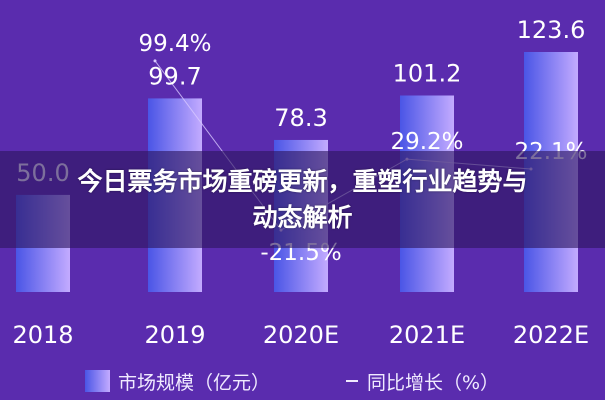 The image size is (605, 400). Describe the element at coordinates (194, 383) in the screenshot. I see `legend-label-bar: 市场规模（亿元）` at that location.